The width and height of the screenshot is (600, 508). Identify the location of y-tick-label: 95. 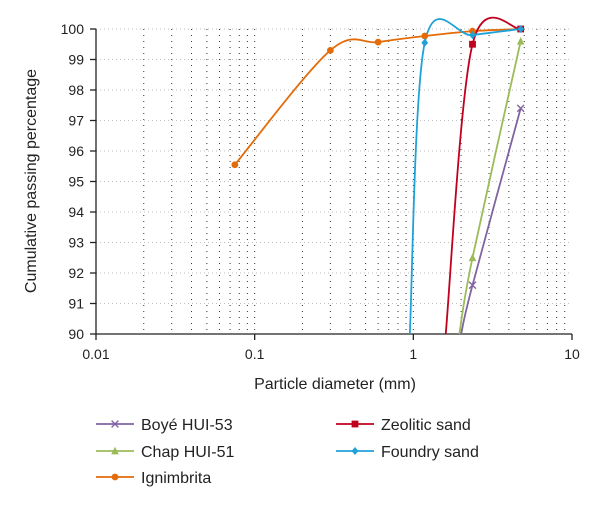
(76, 182).